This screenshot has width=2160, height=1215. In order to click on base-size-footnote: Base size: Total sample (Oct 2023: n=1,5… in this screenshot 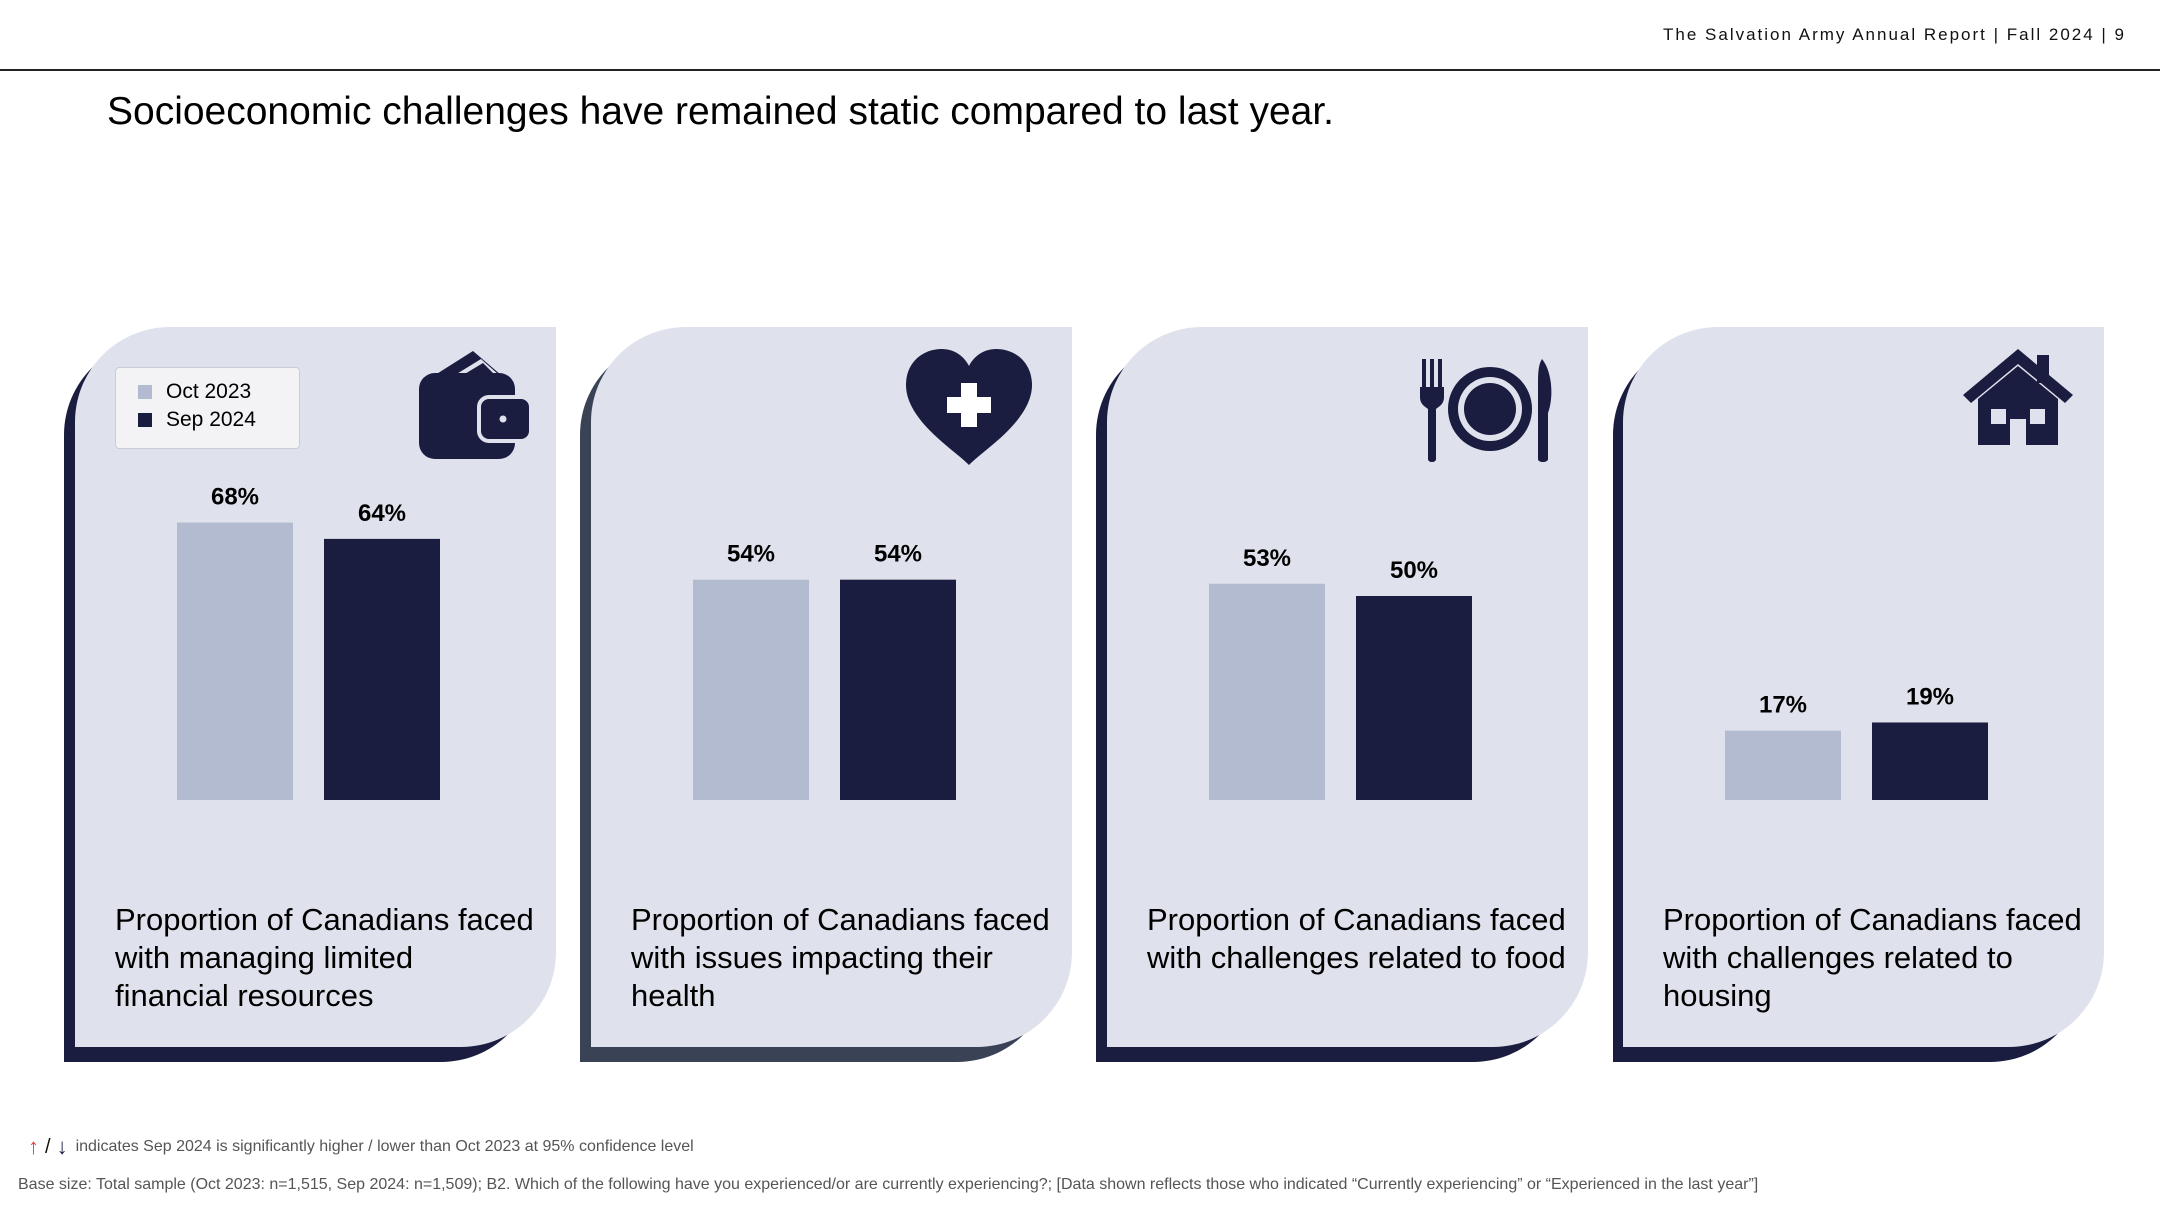, I will do `click(888, 1184)`.